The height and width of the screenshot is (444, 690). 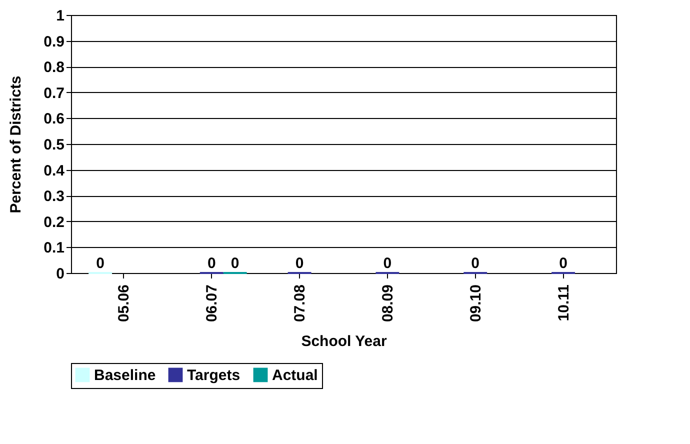 What do you see at coordinates (16, 145) in the screenshot?
I see `y-axis-title: Percent of Districts` at bounding box center [16, 145].